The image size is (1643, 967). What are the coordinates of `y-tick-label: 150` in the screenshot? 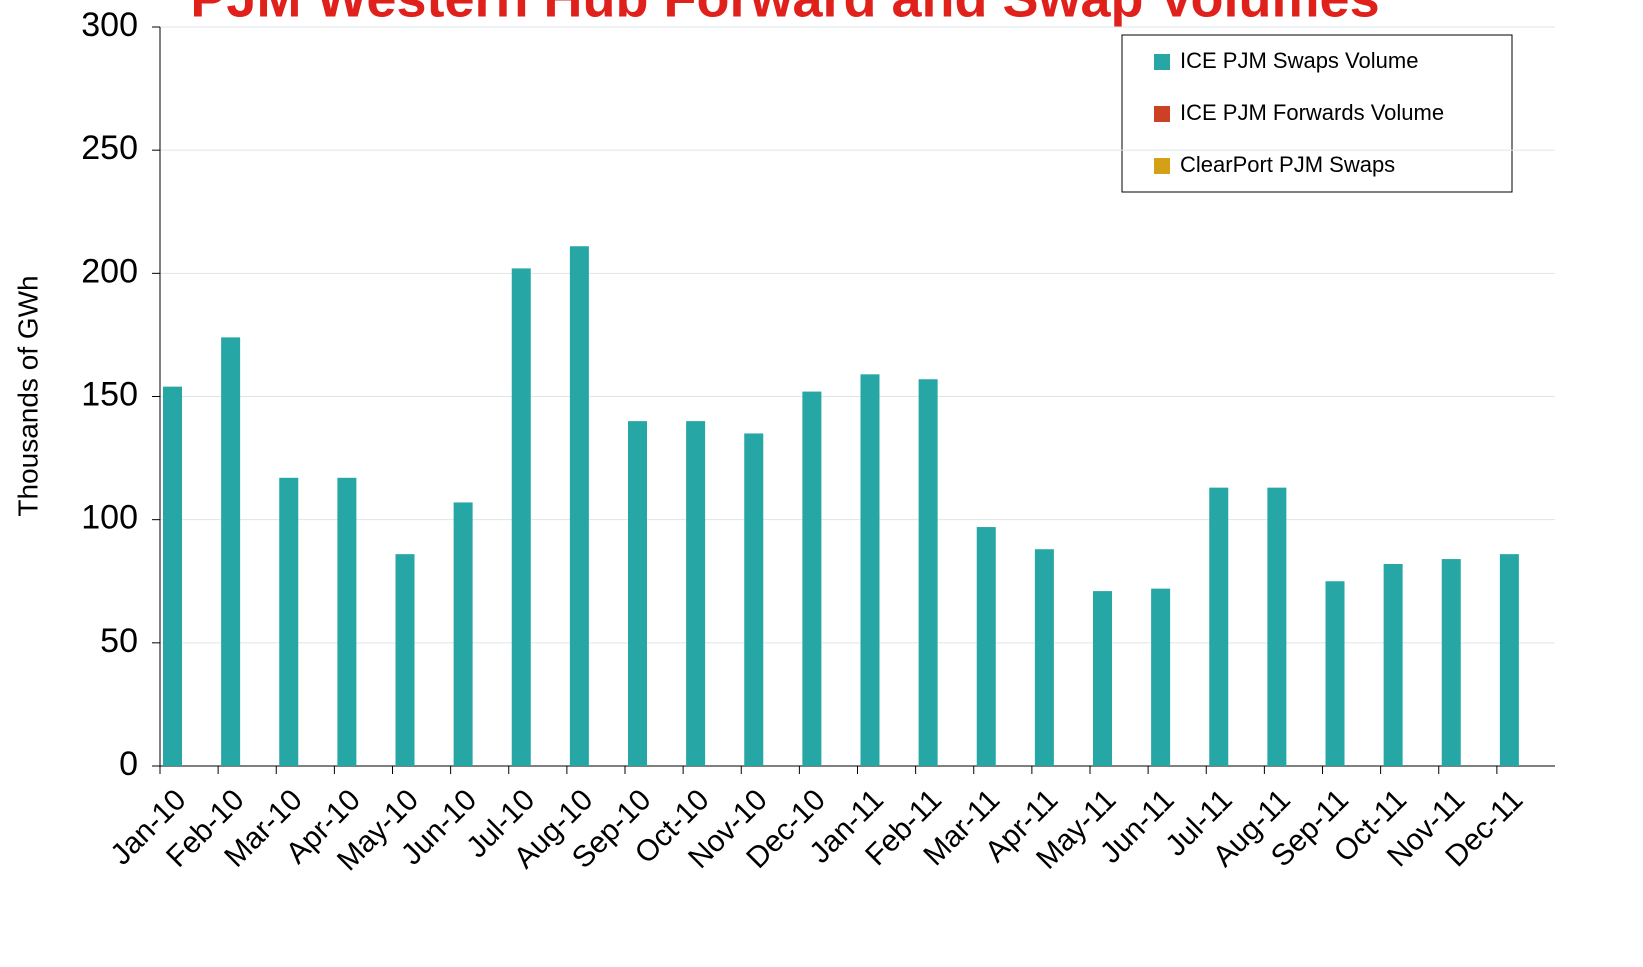 It's located at (109, 394).